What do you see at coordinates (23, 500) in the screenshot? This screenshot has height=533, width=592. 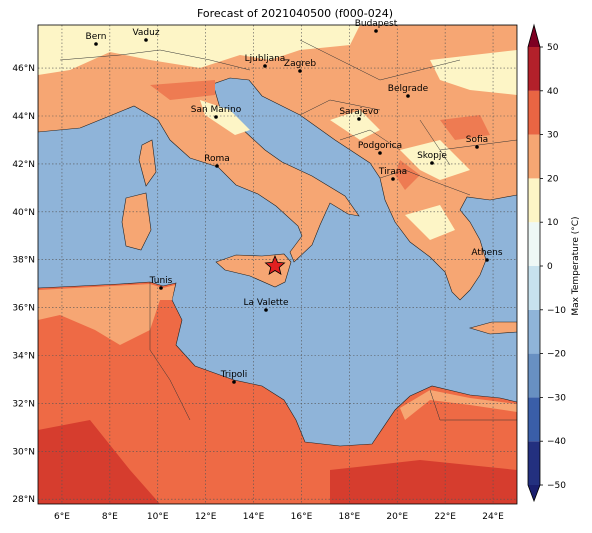 I see `y-tick-label: 28°N` at bounding box center [23, 500].